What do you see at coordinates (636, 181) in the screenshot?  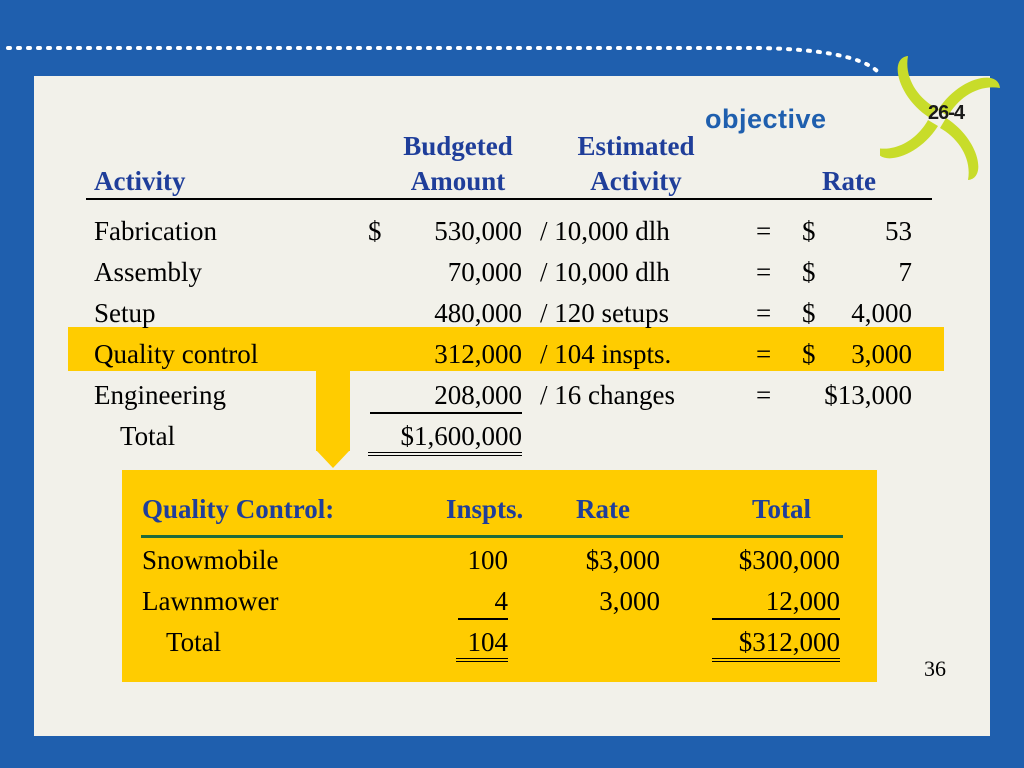 I see `header-estimated-line2: Activity` at bounding box center [636, 181].